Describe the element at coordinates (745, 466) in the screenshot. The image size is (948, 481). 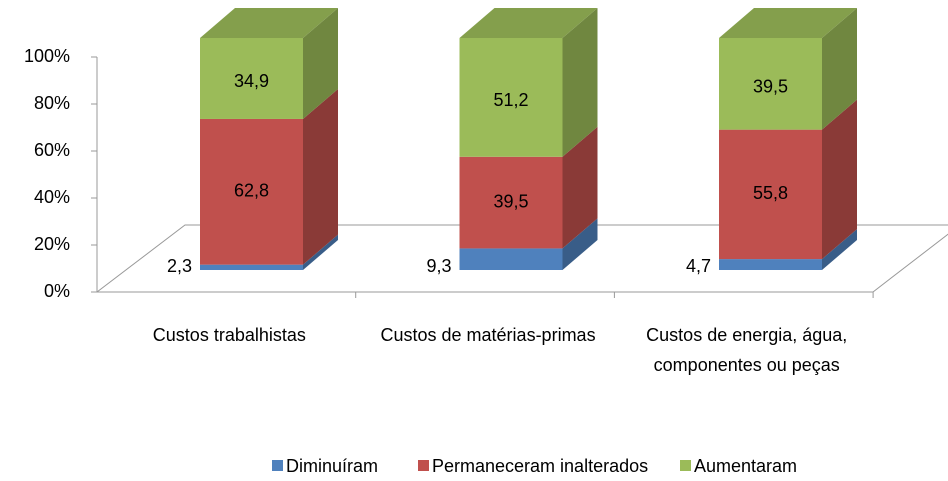
I see `legend-label: Aumentaram` at that location.